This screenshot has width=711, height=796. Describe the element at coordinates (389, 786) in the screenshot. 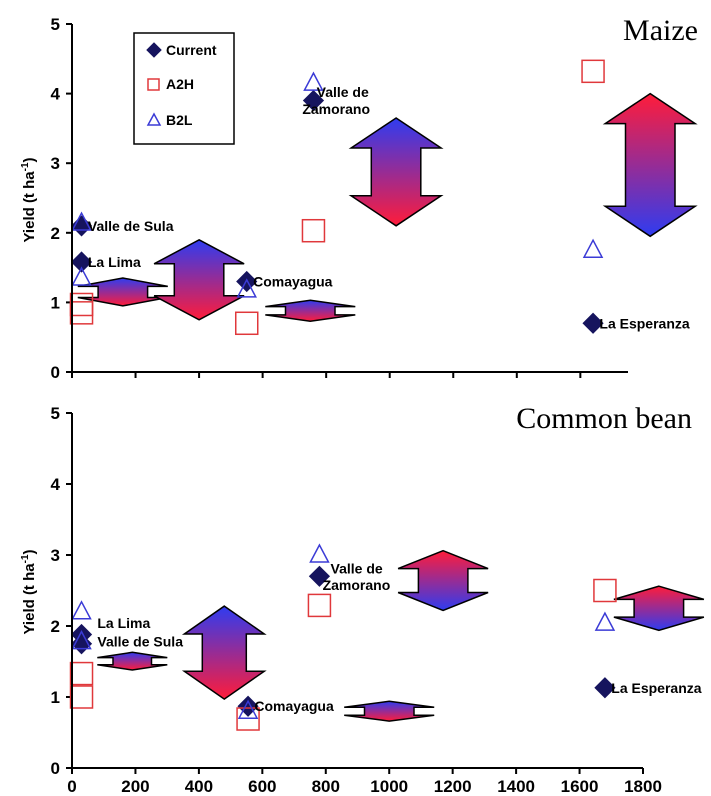

I see `x-tick-label: 1000` at that location.